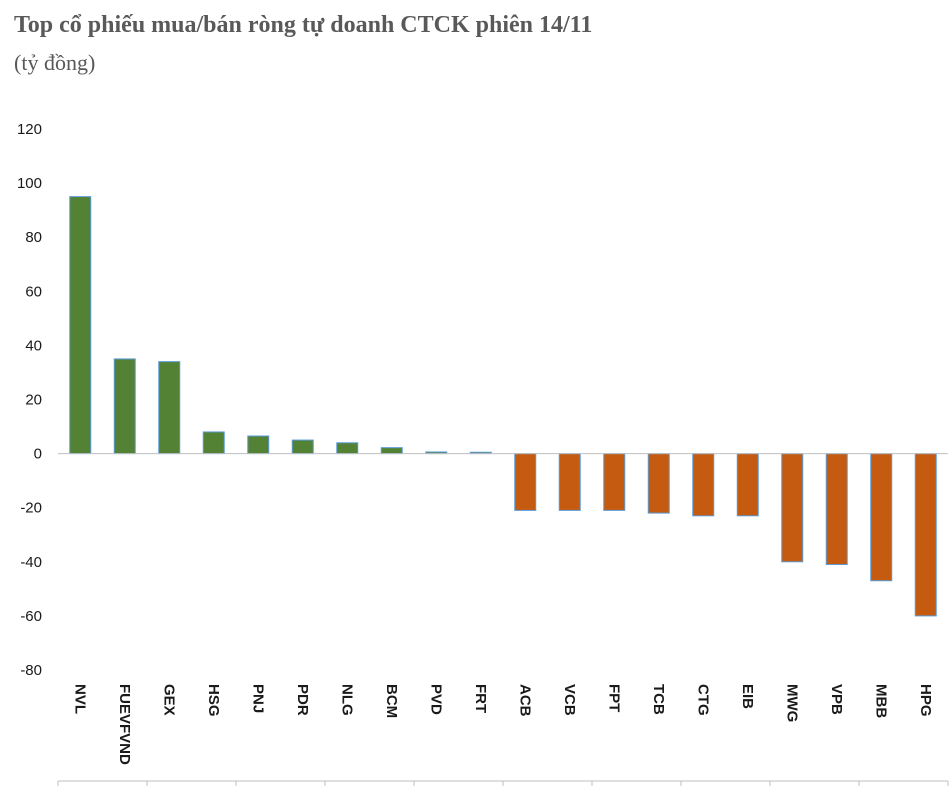 This screenshot has width=950, height=786. I want to click on category-label: MBB, so click(880, 701).